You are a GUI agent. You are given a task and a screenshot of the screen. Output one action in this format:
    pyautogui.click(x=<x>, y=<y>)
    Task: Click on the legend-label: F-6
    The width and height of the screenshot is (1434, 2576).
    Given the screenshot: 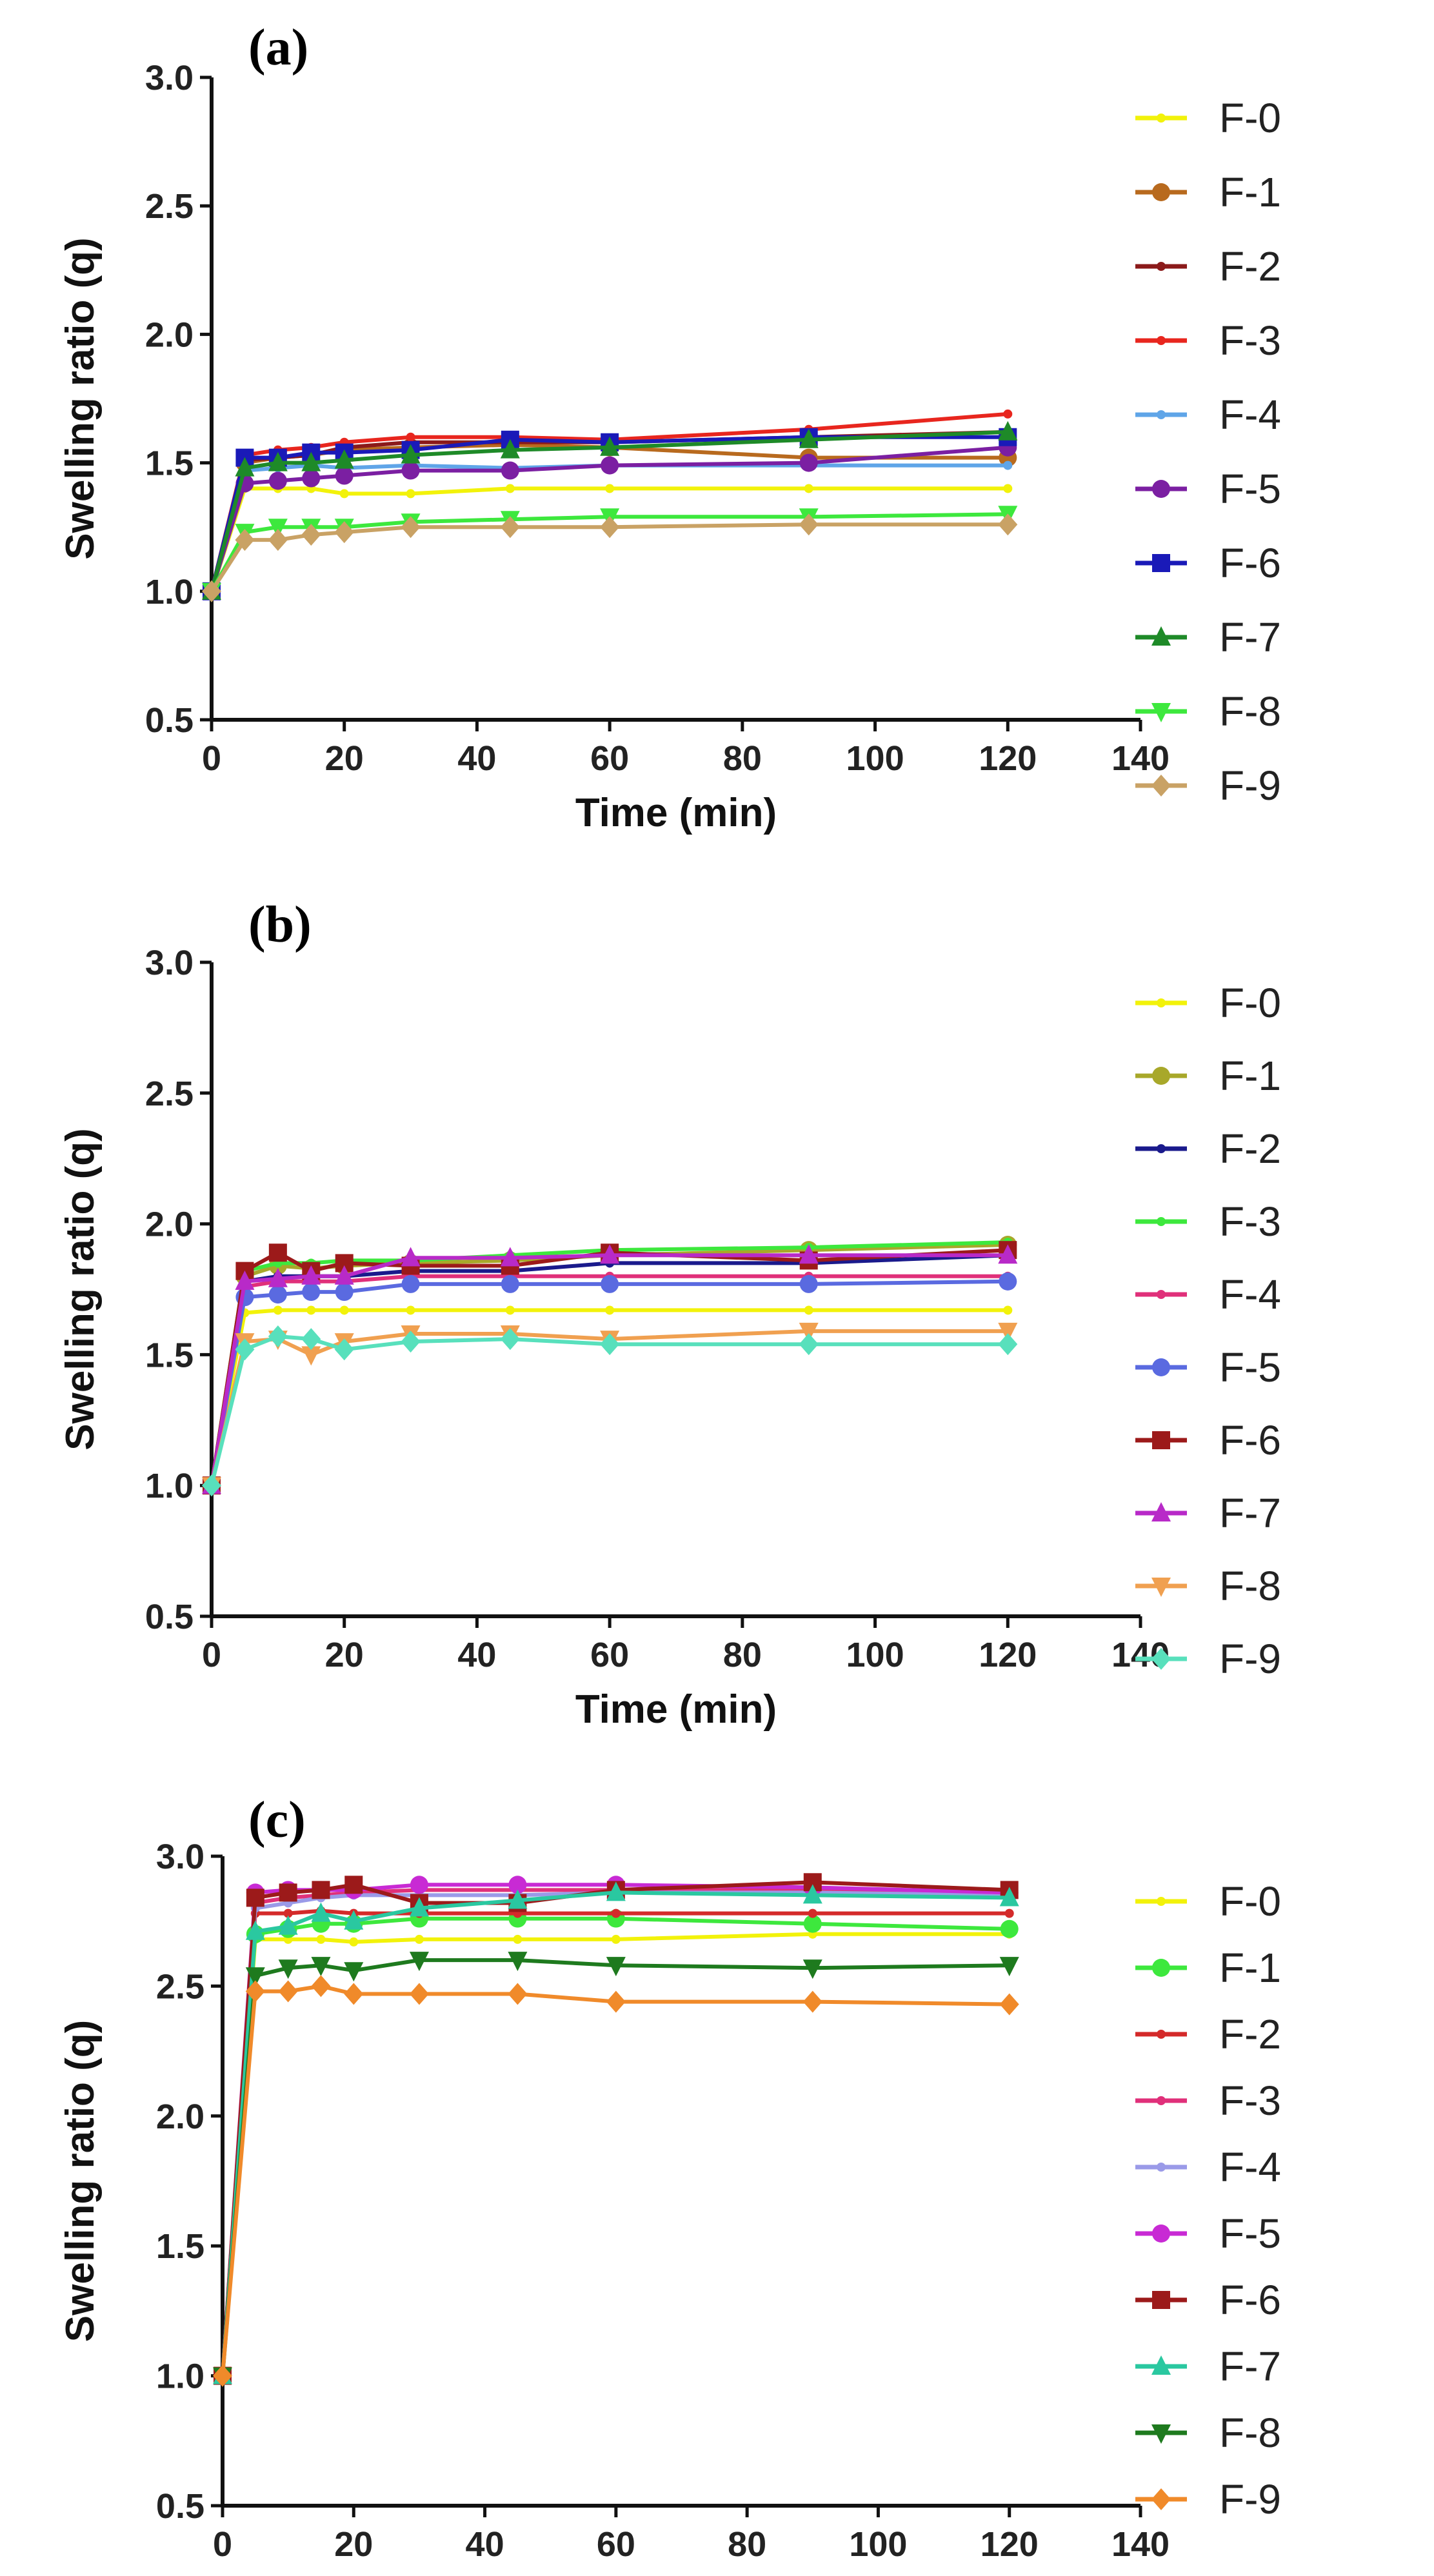 What is the action you would take?
    pyautogui.click(x=1250, y=563)
    